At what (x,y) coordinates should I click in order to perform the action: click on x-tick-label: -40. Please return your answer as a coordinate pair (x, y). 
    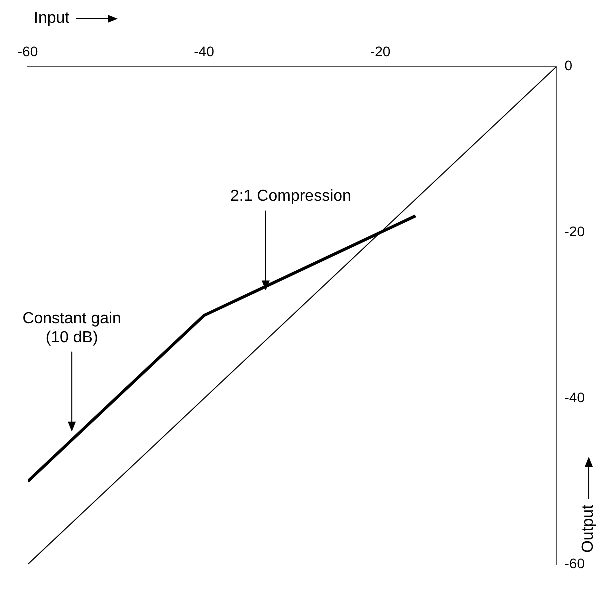
    Looking at the image, I should click on (204, 51).